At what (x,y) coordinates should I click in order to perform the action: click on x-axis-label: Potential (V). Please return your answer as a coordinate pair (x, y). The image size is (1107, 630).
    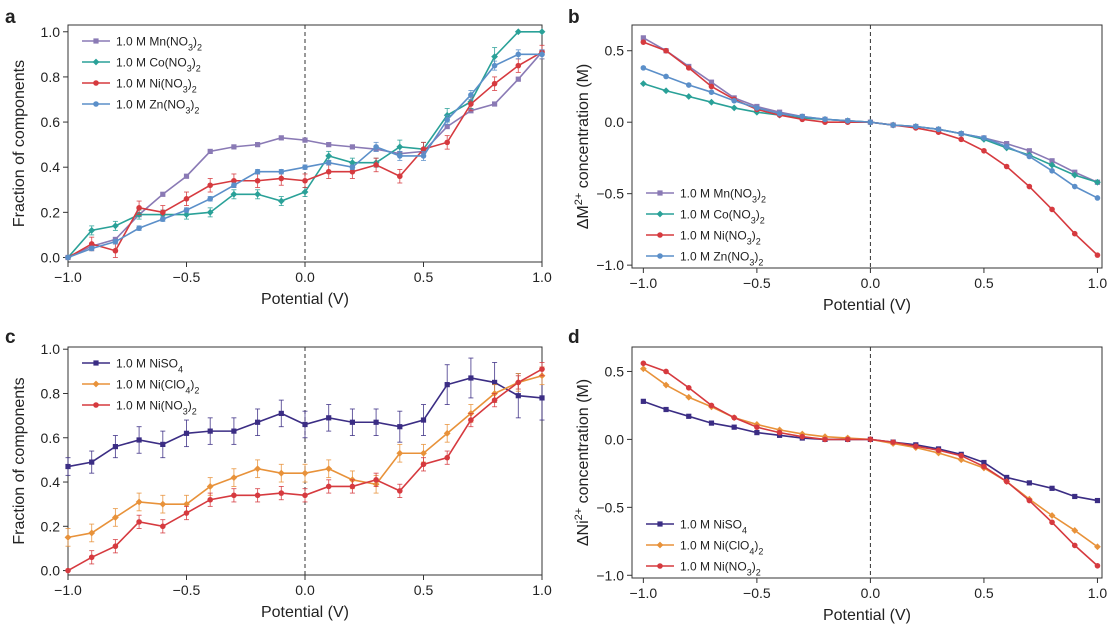
    Looking at the image, I should click on (867, 305).